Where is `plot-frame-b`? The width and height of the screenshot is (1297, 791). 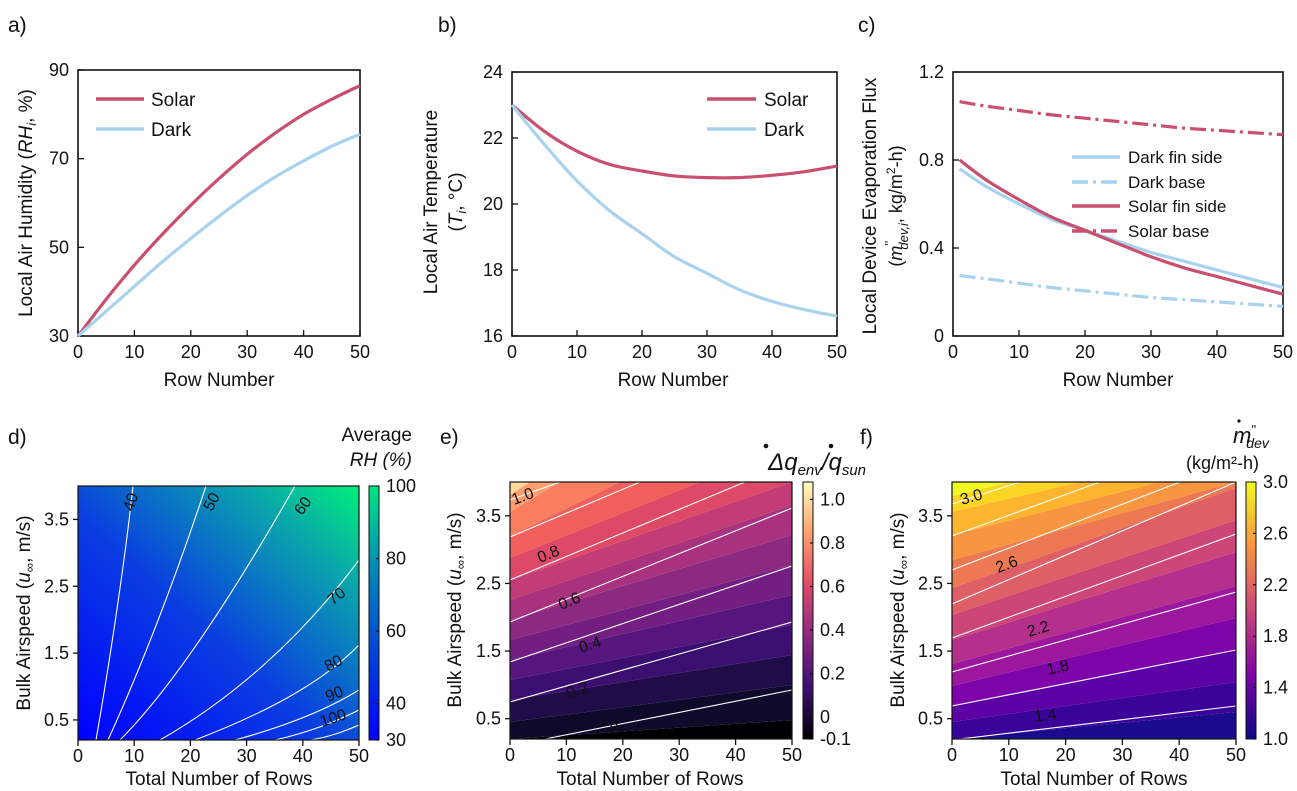
plot-frame-b is located at coordinates (674, 204).